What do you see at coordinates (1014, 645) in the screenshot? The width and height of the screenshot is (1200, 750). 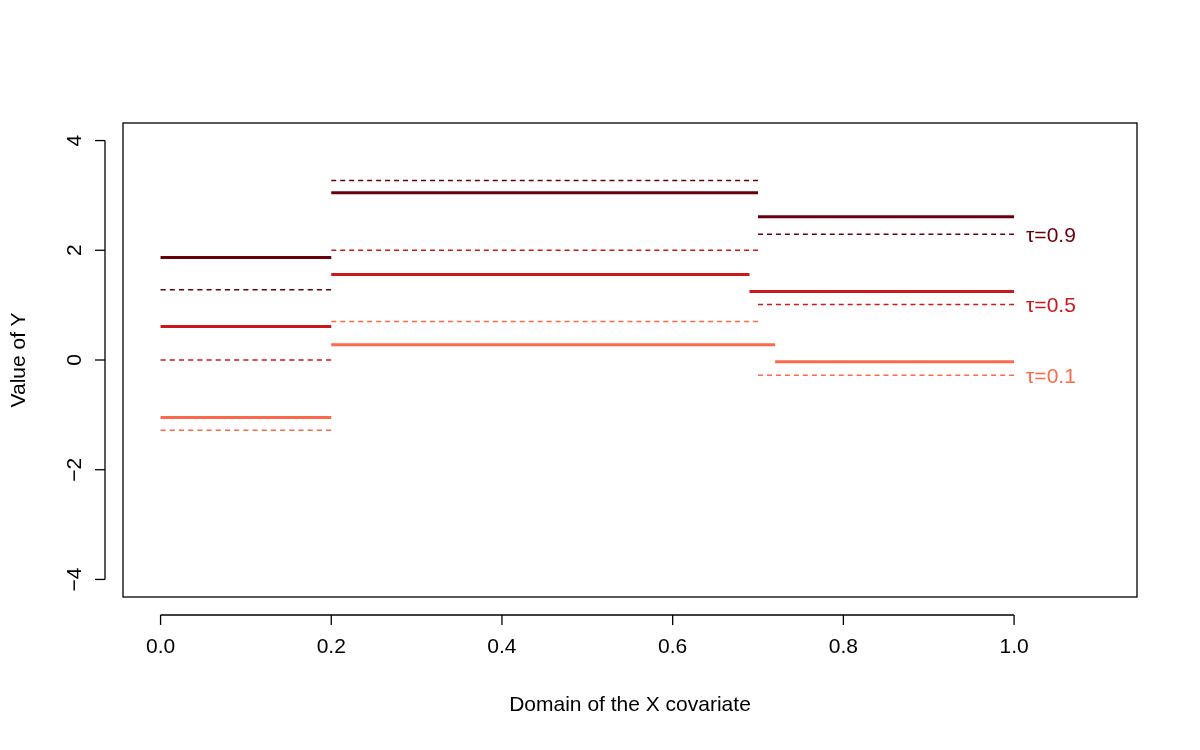 I see `x-tick-label: 1.0` at bounding box center [1014, 645].